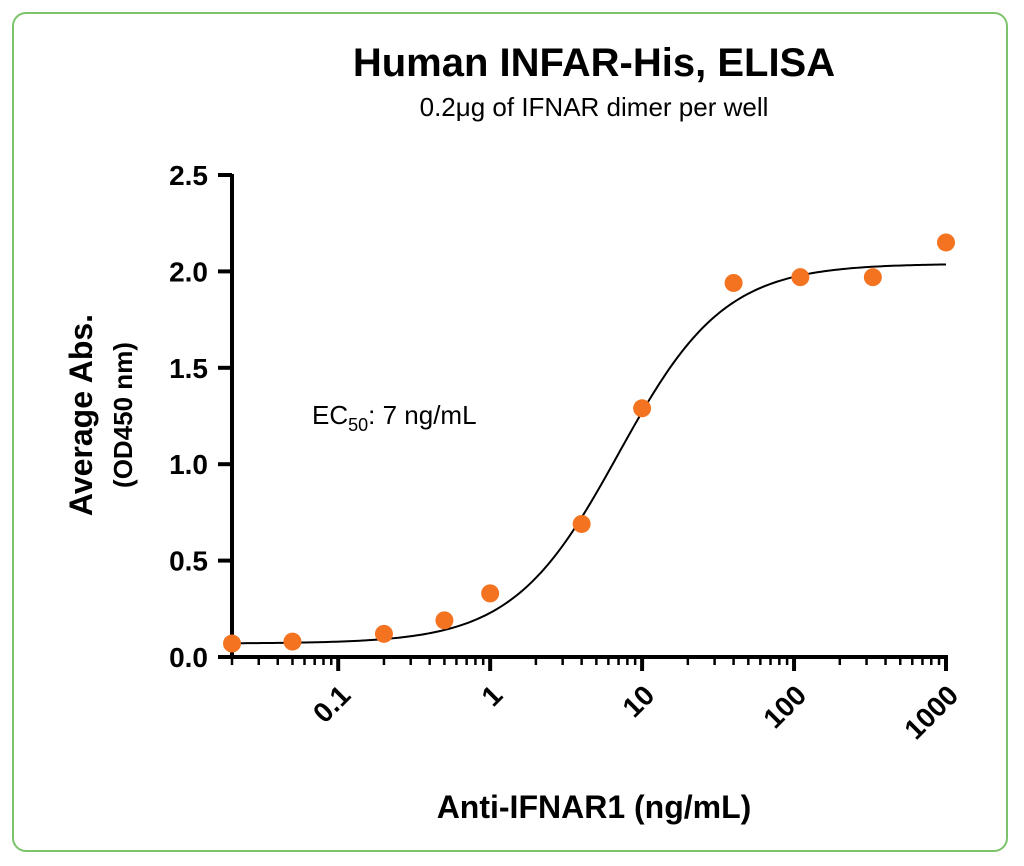 The height and width of the screenshot is (866, 1024). I want to click on y-tick-label: 2.0, so click(188, 271).